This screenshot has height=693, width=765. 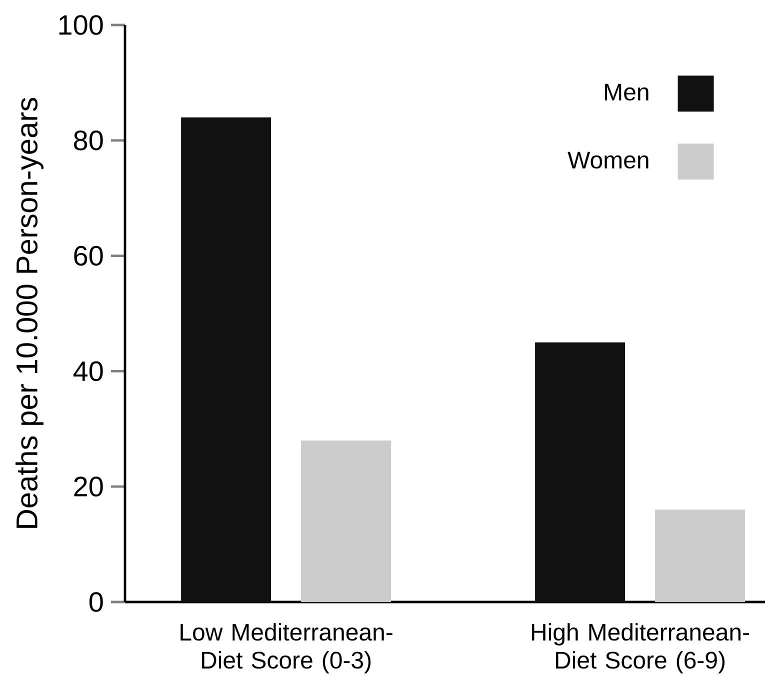 What do you see at coordinates (81, 25) in the screenshot?
I see `y-tick-label: 100` at bounding box center [81, 25].